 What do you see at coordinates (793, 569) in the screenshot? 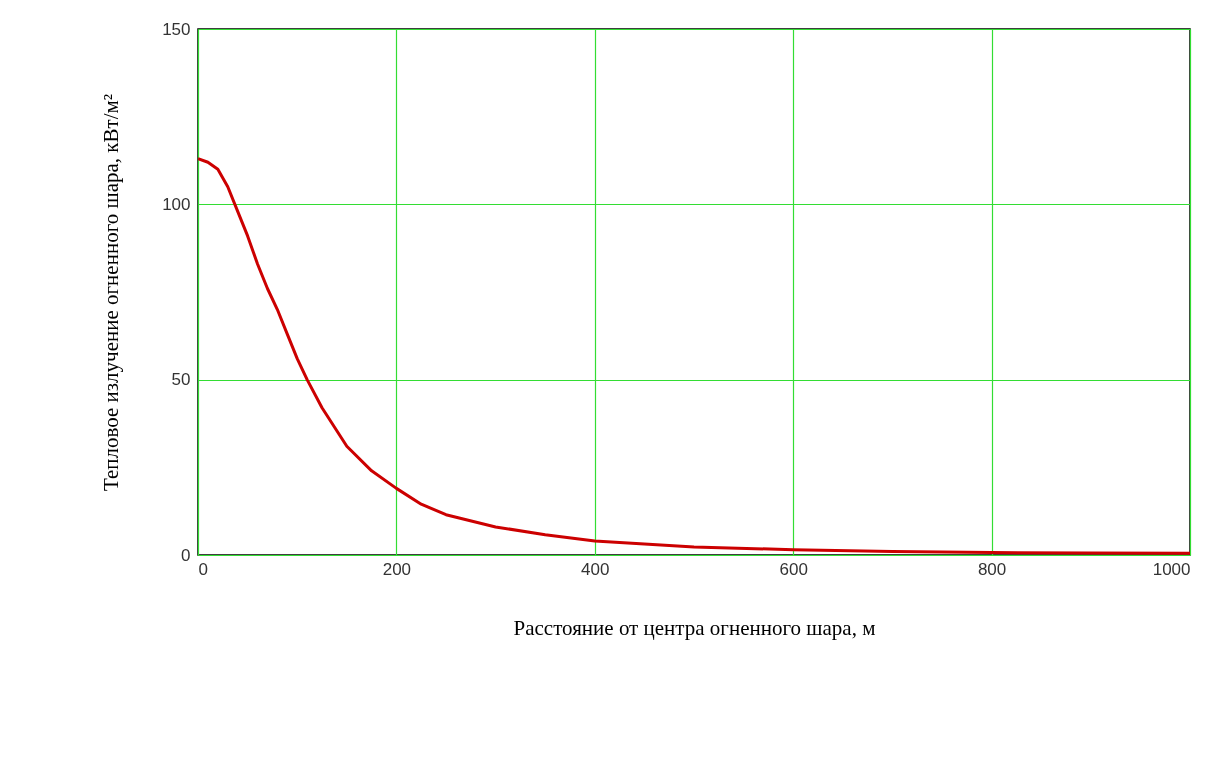
I see `x-tick-label: 600` at bounding box center [793, 569].